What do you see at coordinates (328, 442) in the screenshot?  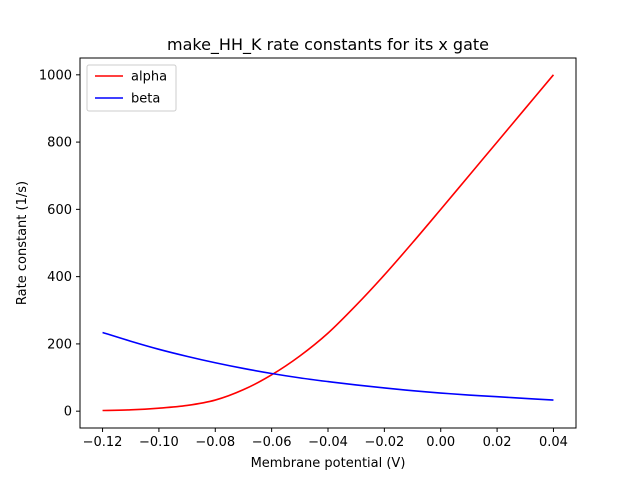 I see `x-tick-label: −0.04` at bounding box center [328, 442].